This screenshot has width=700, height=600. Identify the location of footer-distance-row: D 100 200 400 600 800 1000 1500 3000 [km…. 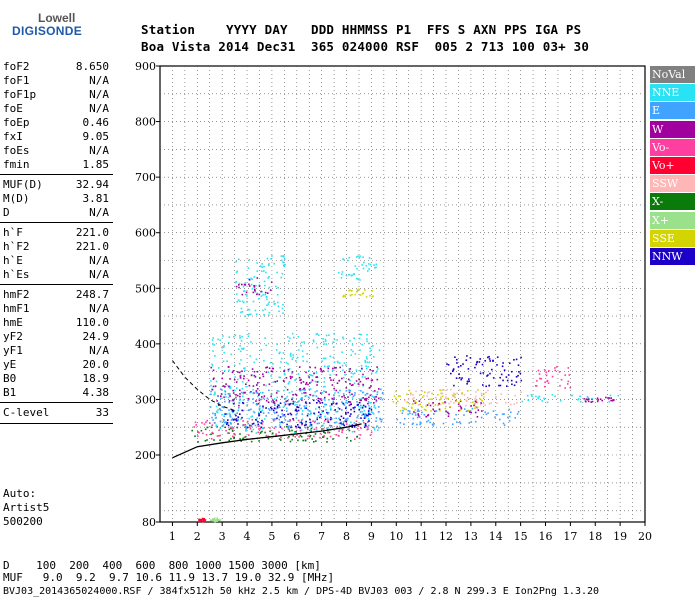
(162, 565).